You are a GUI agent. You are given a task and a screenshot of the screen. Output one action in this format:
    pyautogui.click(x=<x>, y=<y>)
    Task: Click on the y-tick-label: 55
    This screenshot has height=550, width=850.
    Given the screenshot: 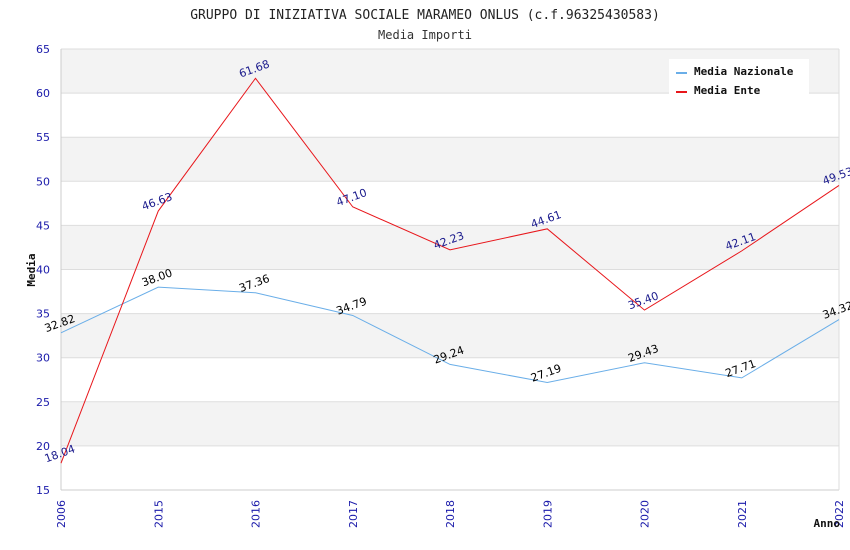 What is the action you would take?
    pyautogui.click(x=43, y=137)
    